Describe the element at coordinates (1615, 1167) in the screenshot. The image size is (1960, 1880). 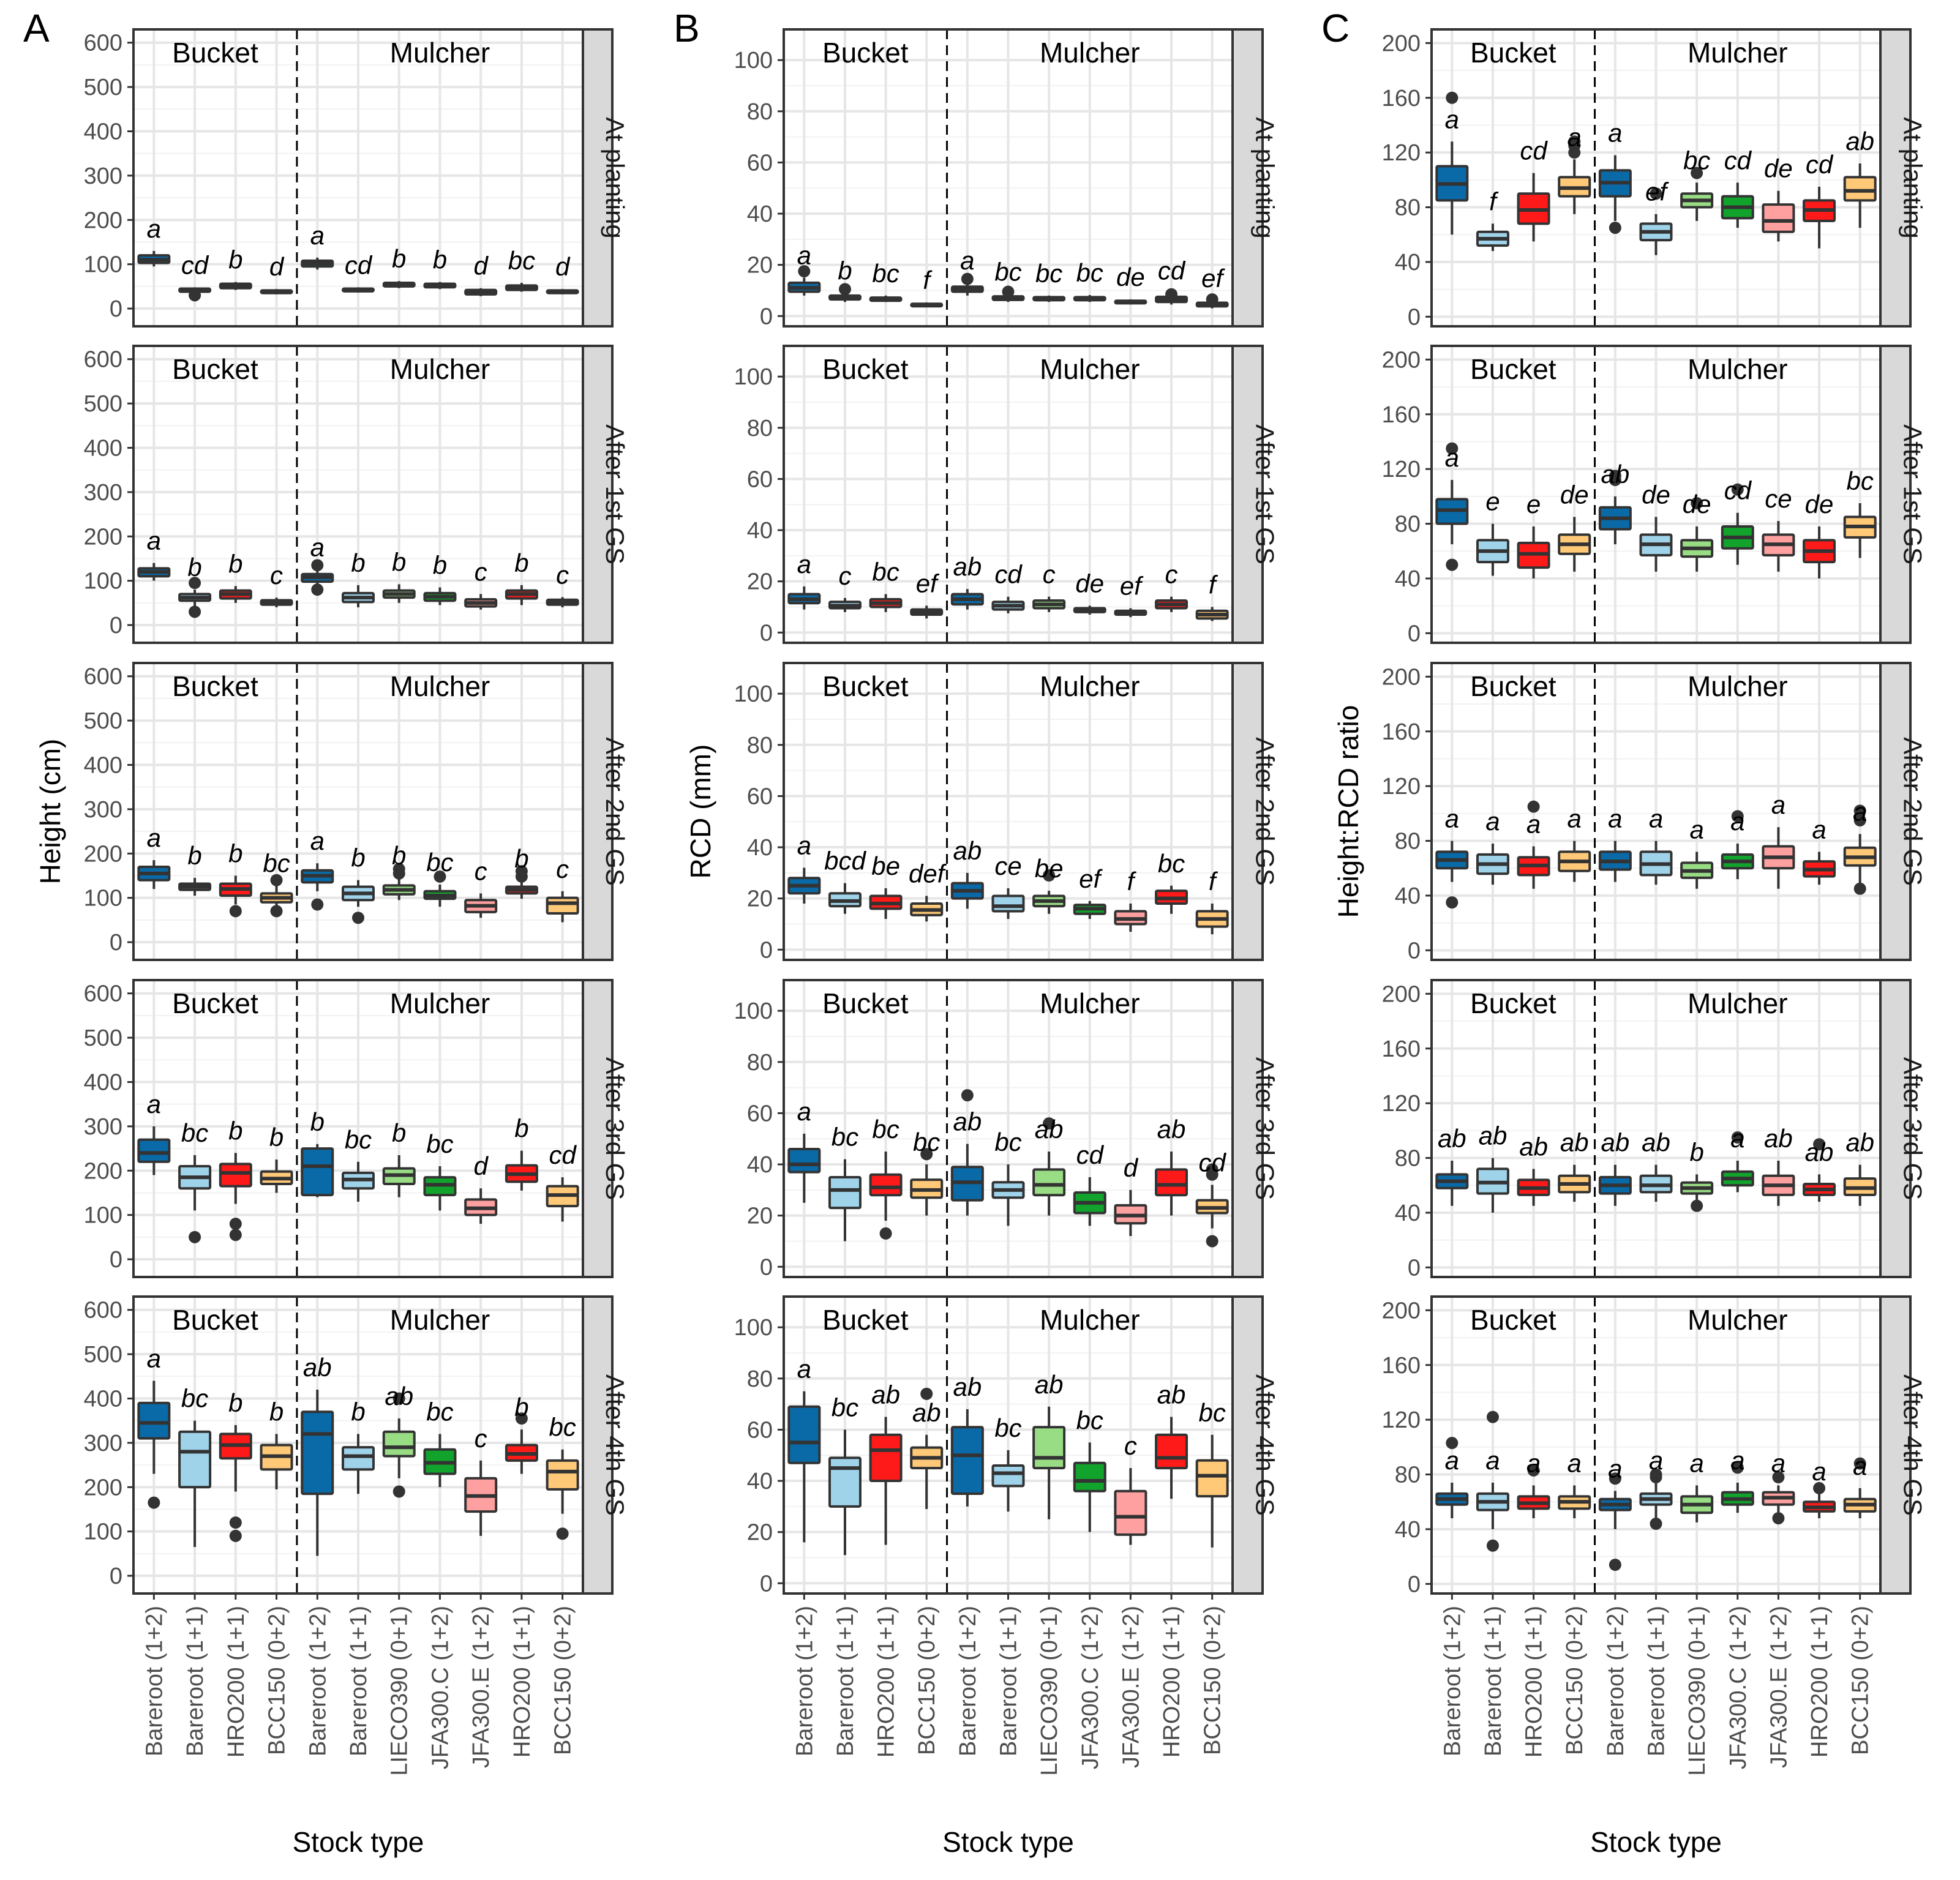
I see `box-5: ab` at that location.